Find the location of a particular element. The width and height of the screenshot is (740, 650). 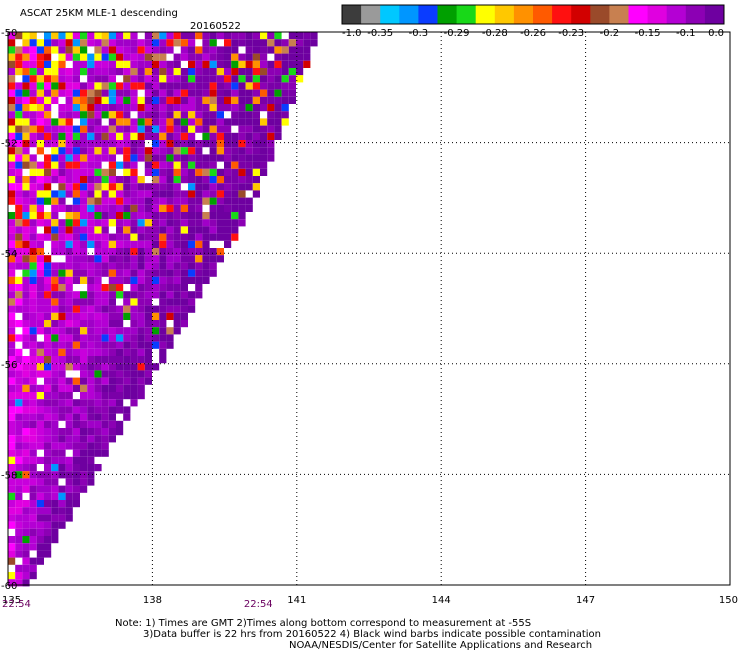

colorbar-swatch is located at coordinates (504, 14).